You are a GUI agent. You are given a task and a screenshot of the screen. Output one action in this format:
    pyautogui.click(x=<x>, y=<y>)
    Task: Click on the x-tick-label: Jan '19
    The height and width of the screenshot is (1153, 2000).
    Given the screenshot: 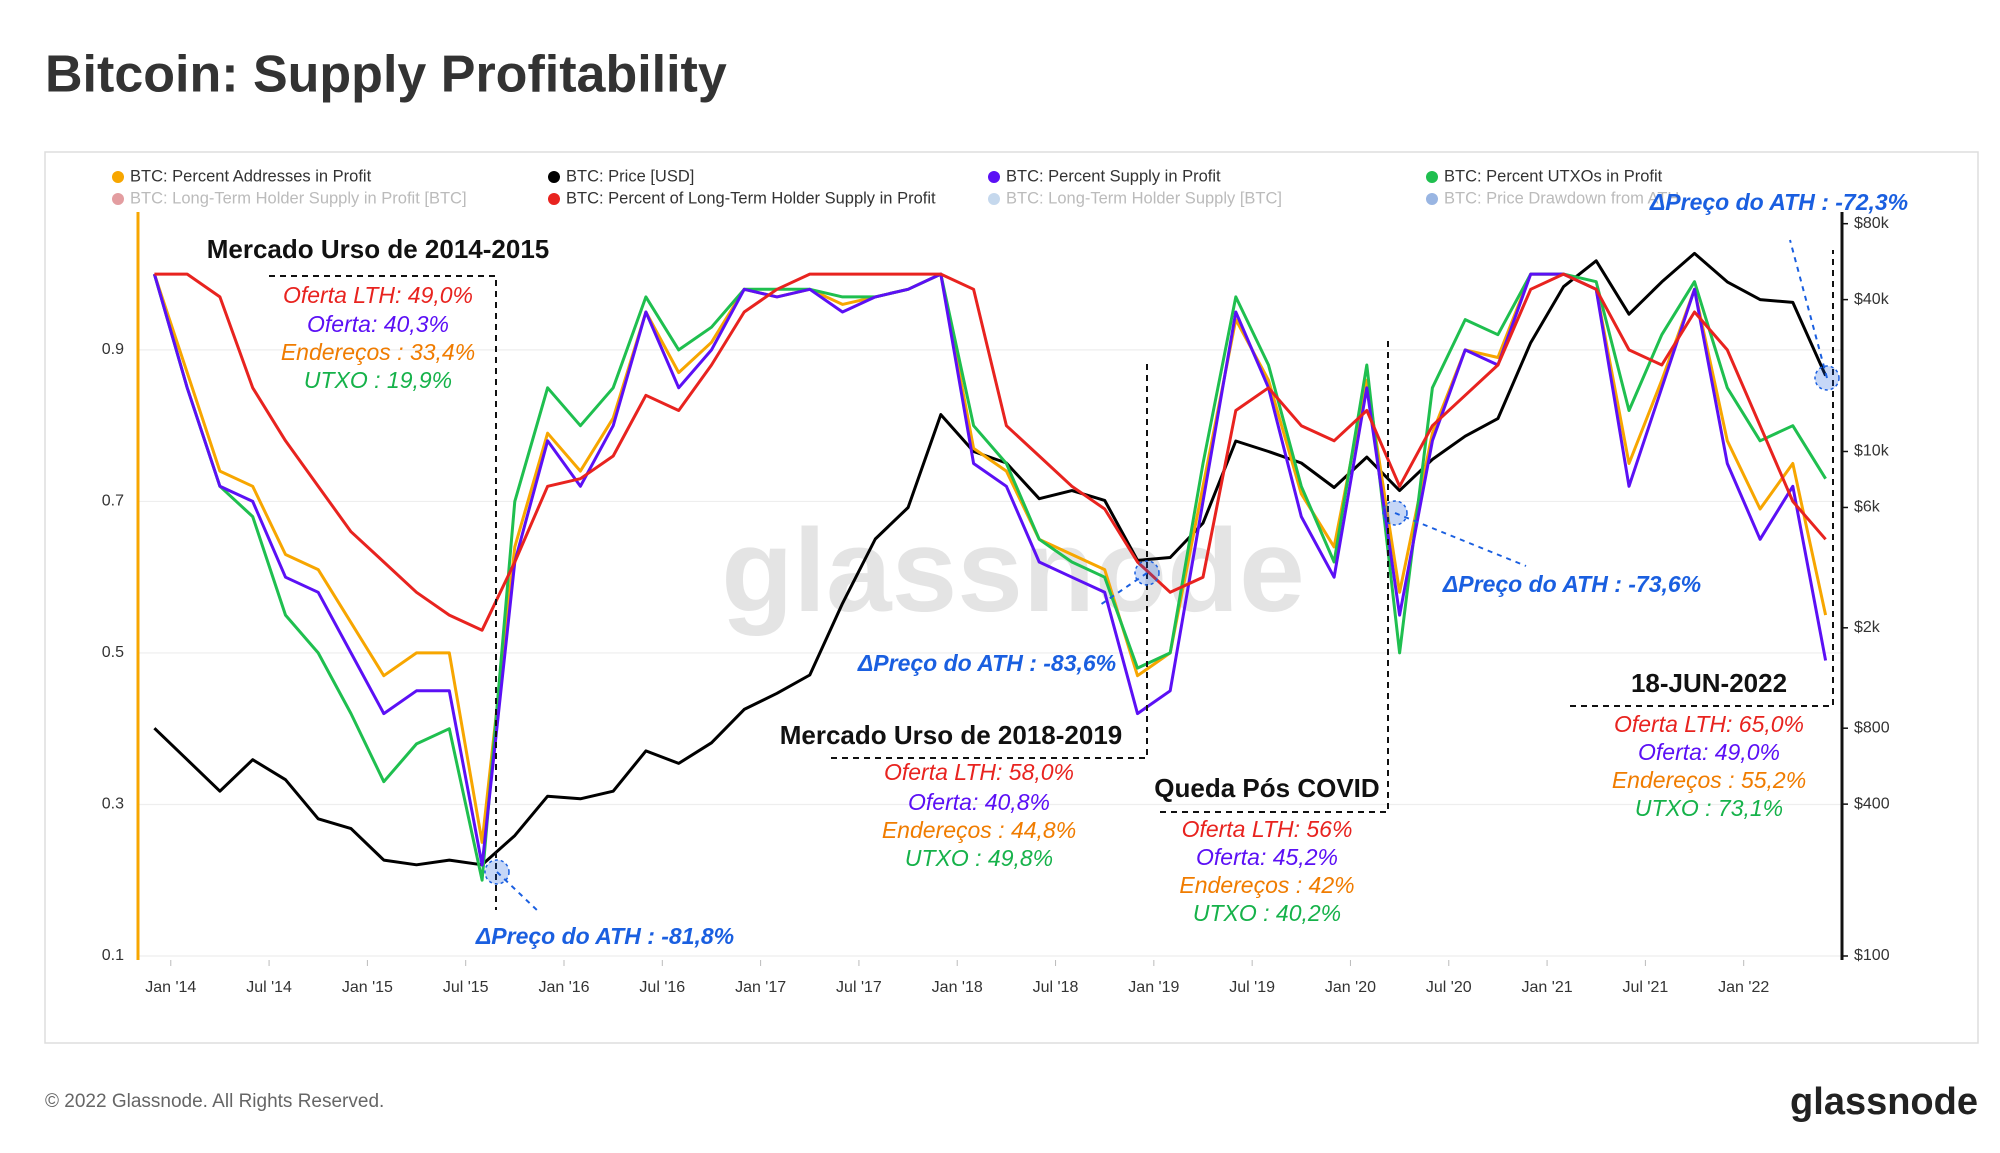 What is the action you would take?
    pyautogui.click(x=1153, y=987)
    